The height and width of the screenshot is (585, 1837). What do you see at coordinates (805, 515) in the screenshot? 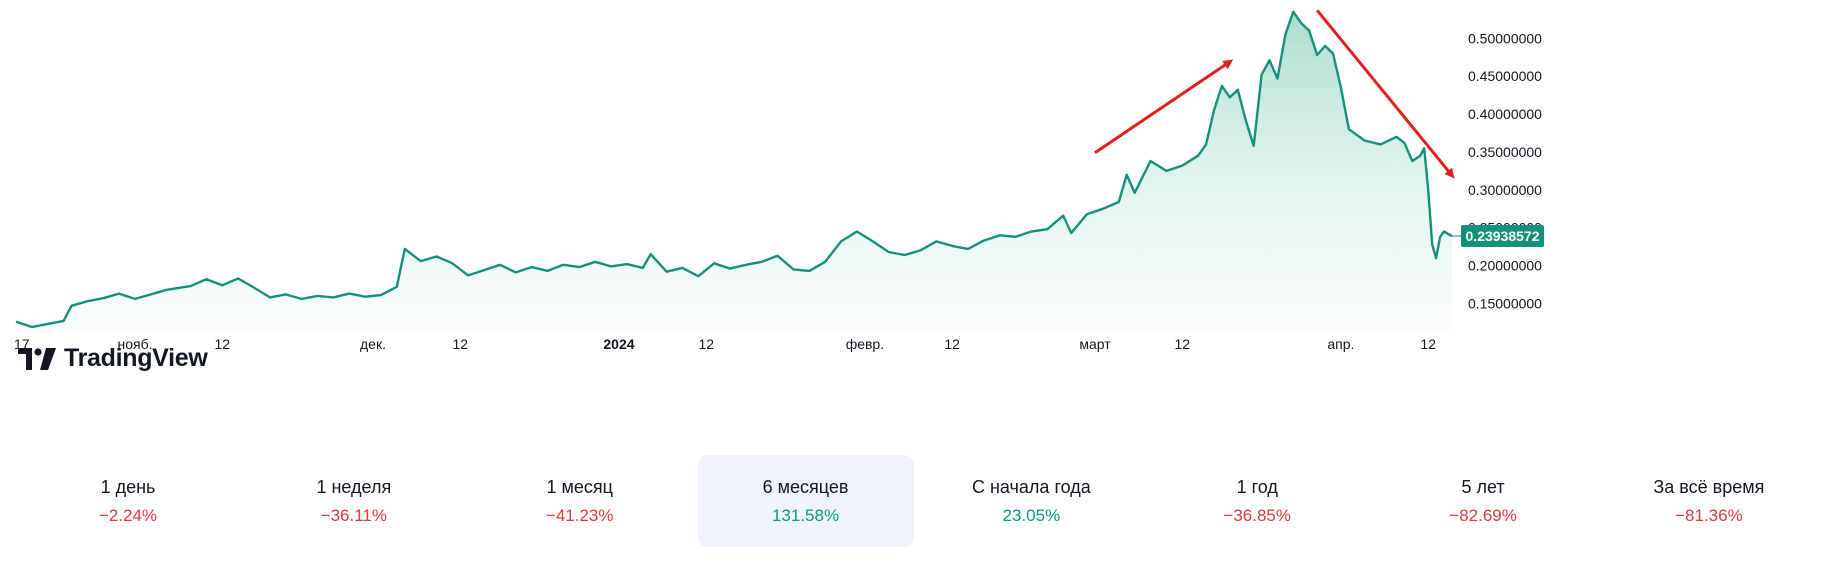
I see `period-change: 131.58%` at bounding box center [805, 515].